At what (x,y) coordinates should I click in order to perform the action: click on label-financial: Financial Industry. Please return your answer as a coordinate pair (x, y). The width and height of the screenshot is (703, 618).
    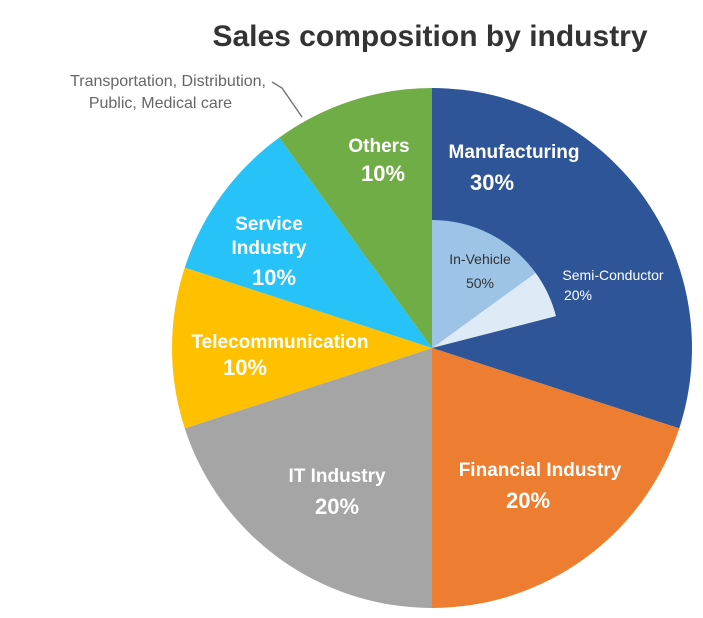
    Looking at the image, I should click on (540, 470).